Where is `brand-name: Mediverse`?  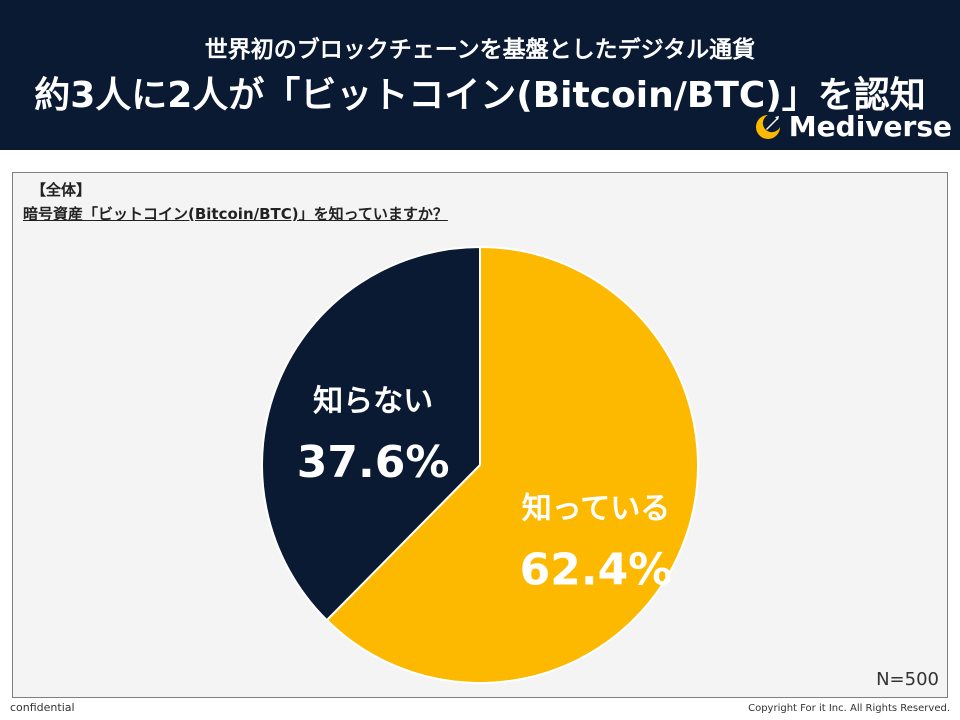 brand-name: Mediverse is located at coordinates (870, 126).